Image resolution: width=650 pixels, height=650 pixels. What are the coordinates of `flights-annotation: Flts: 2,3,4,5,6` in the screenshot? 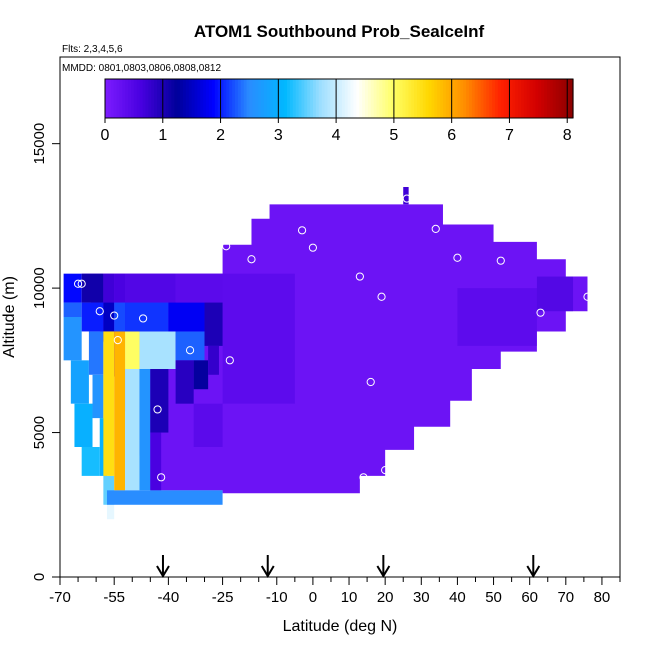 It's located at (92, 49).